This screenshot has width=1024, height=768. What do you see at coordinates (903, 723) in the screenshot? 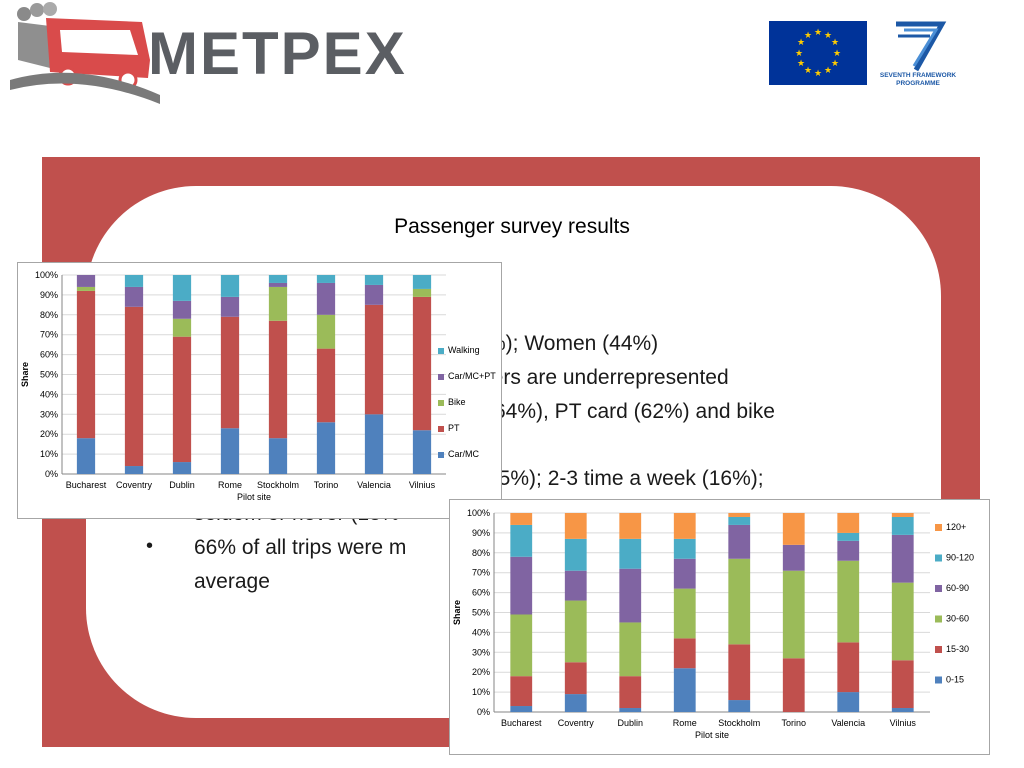
I see `duration-chart-x-tick-label: Vilnius` at bounding box center [903, 723].